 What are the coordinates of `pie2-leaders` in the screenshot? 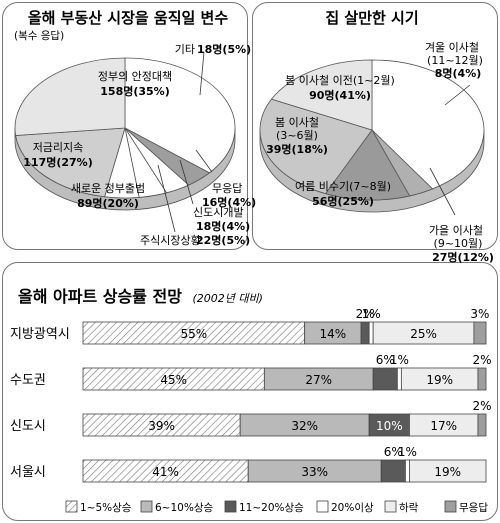 It's located at (450, 150).